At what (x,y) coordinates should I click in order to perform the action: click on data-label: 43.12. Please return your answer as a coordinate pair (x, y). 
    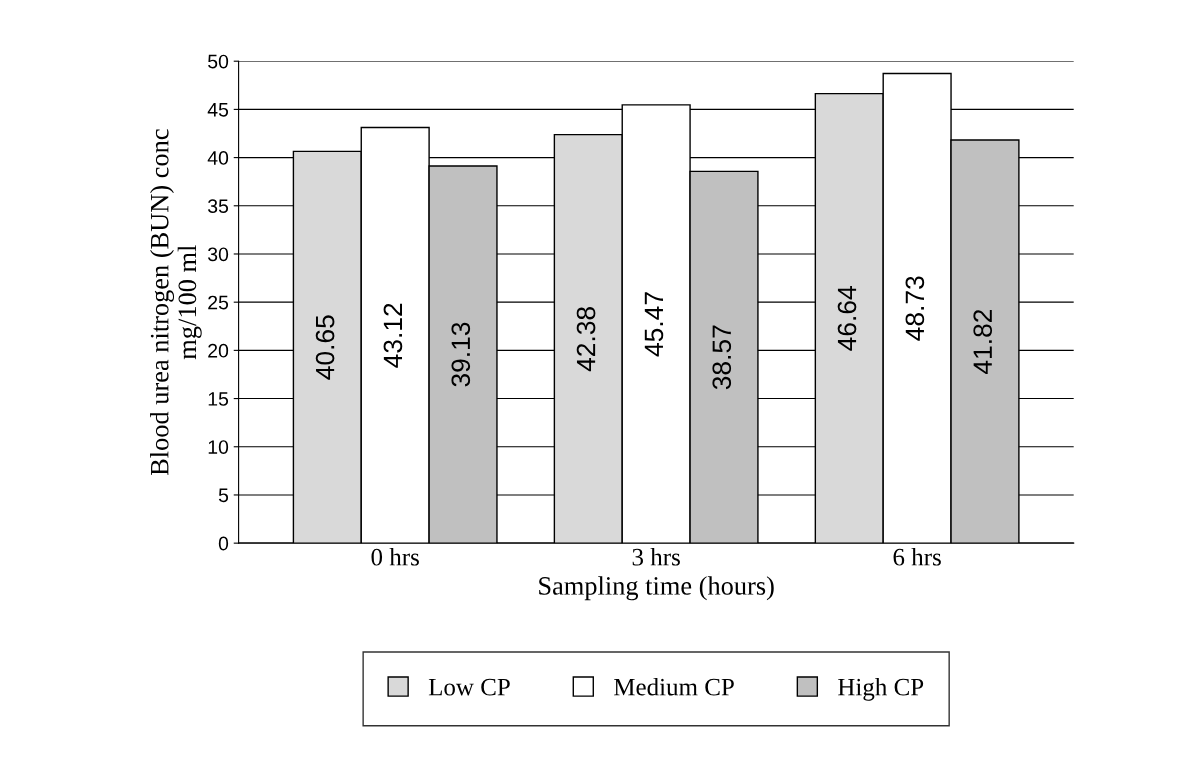
    Looking at the image, I should click on (393, 335).